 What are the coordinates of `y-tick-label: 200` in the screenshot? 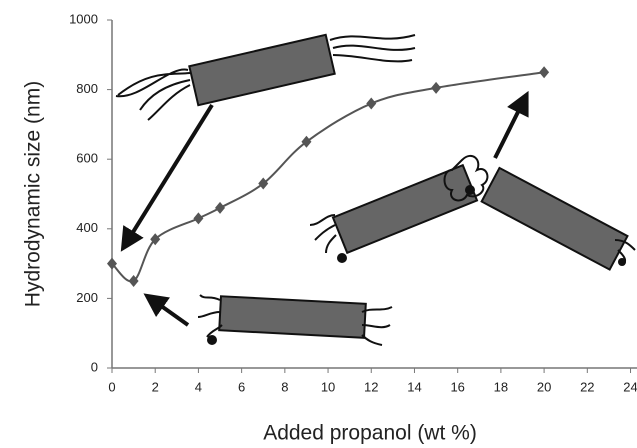 It's located at (87, 297).